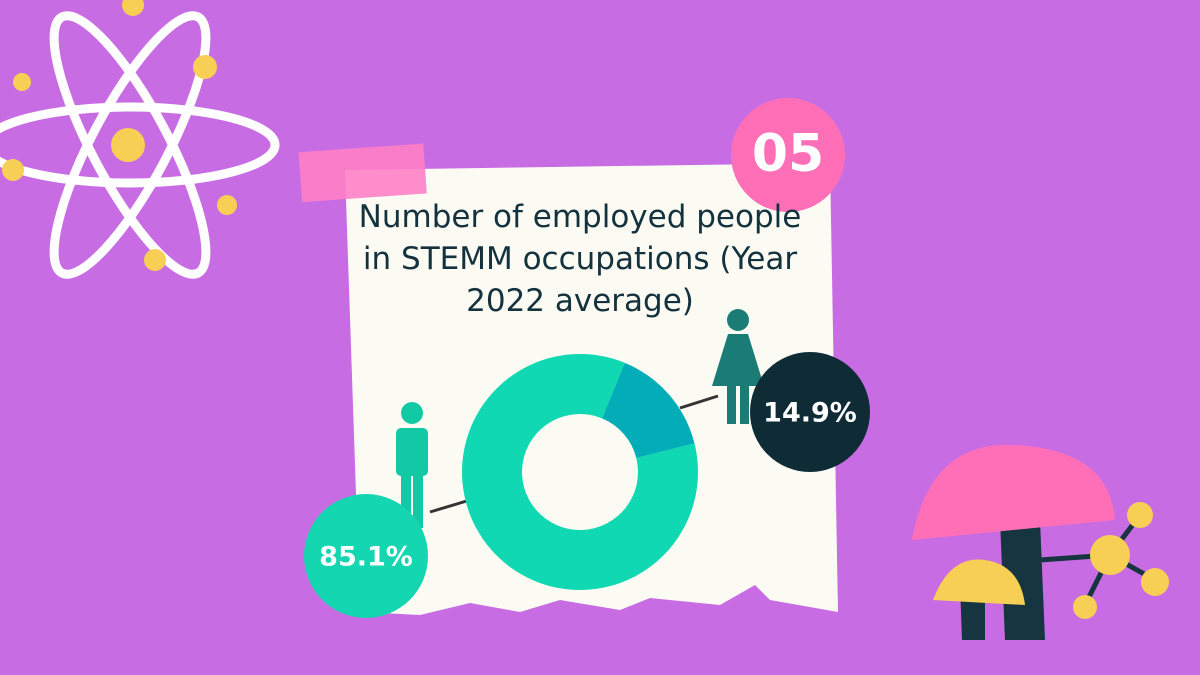 The image size is (1200, 675). What do you see at coordinates (1040, 542) in the screenshot?
I see `mushroom-decoration` at bounding box center [1040, 542].